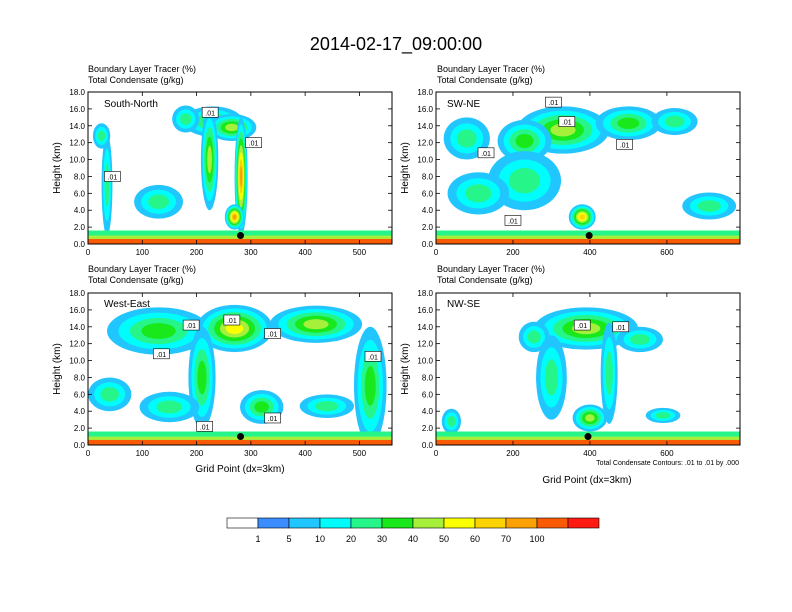  What do you see at coordinates (475, 539) in the screenshot?
I see `colorbar-label: 60` at bounding box center [475, 539].